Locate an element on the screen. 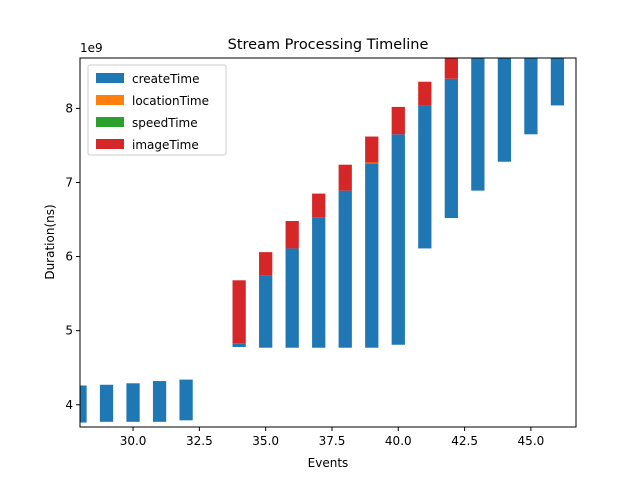 This screenshot has height=480, width=640. legend-swatch-speedTime is located at coordinates (110, 122).